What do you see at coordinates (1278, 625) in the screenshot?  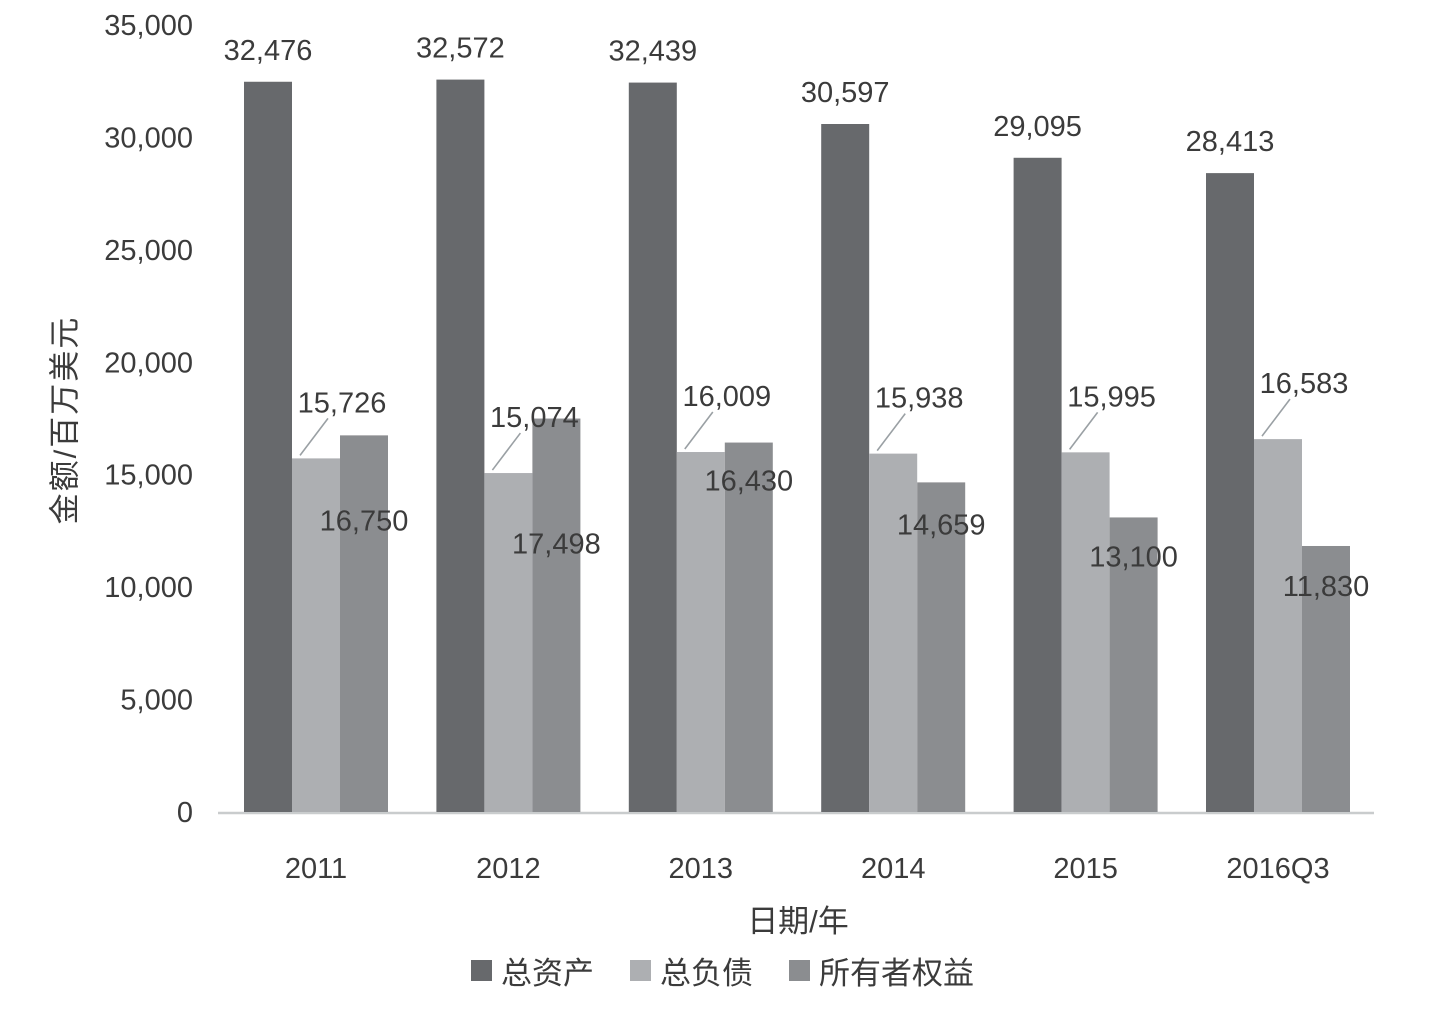 I see `bar-total-liabilities-2016Q3` at bounding box center [1278, 625].